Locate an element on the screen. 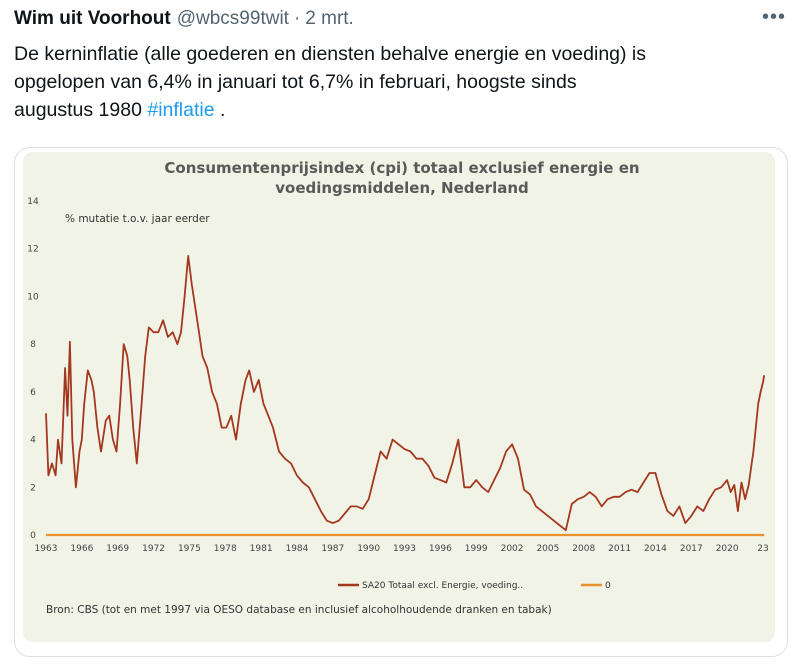 This screenshot has width=802, height=672. ellipsis-icon: ••• is located at coordinates (773, 17).